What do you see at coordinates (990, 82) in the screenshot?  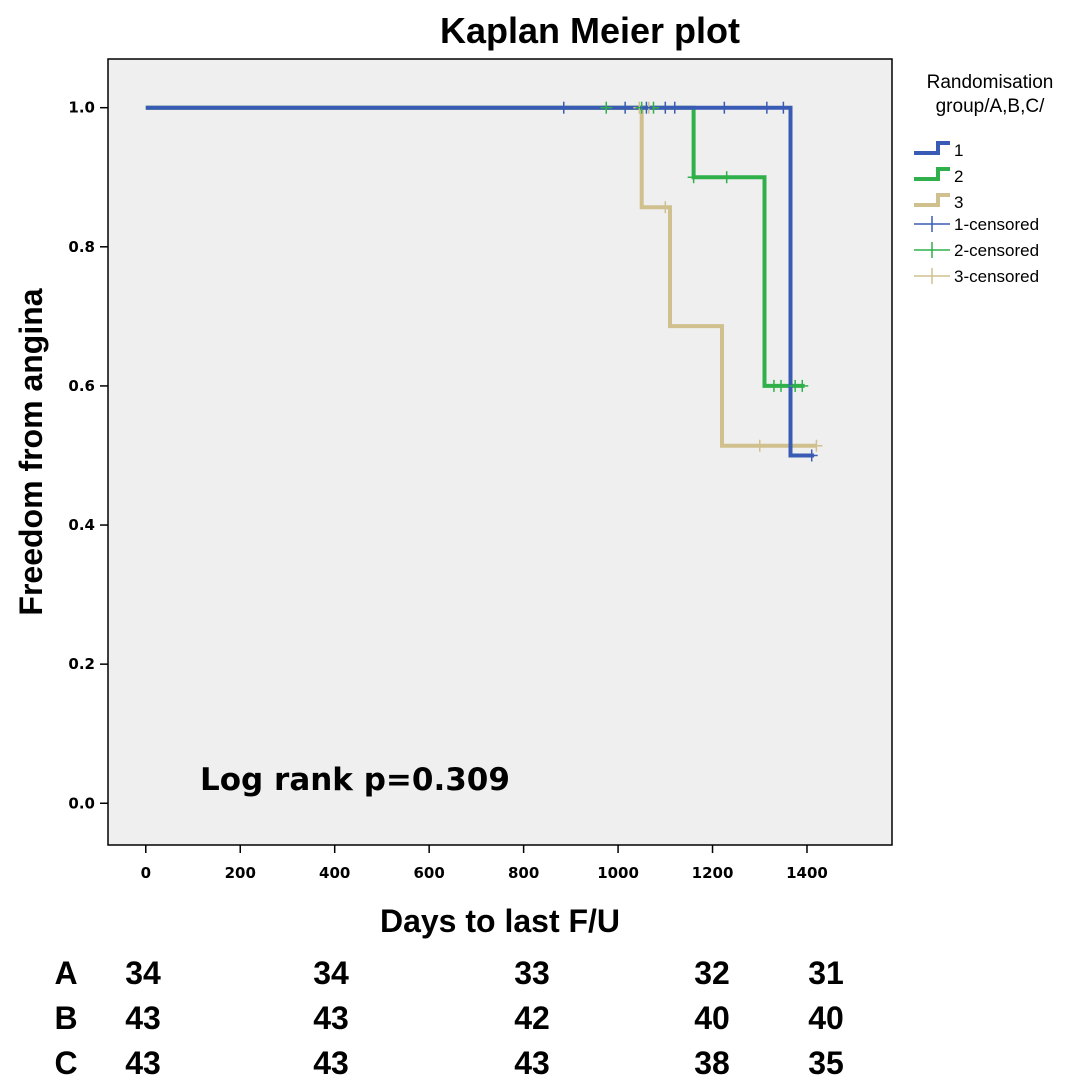 I see `legend-title: Randomisation` at bounding box center [990, 82].